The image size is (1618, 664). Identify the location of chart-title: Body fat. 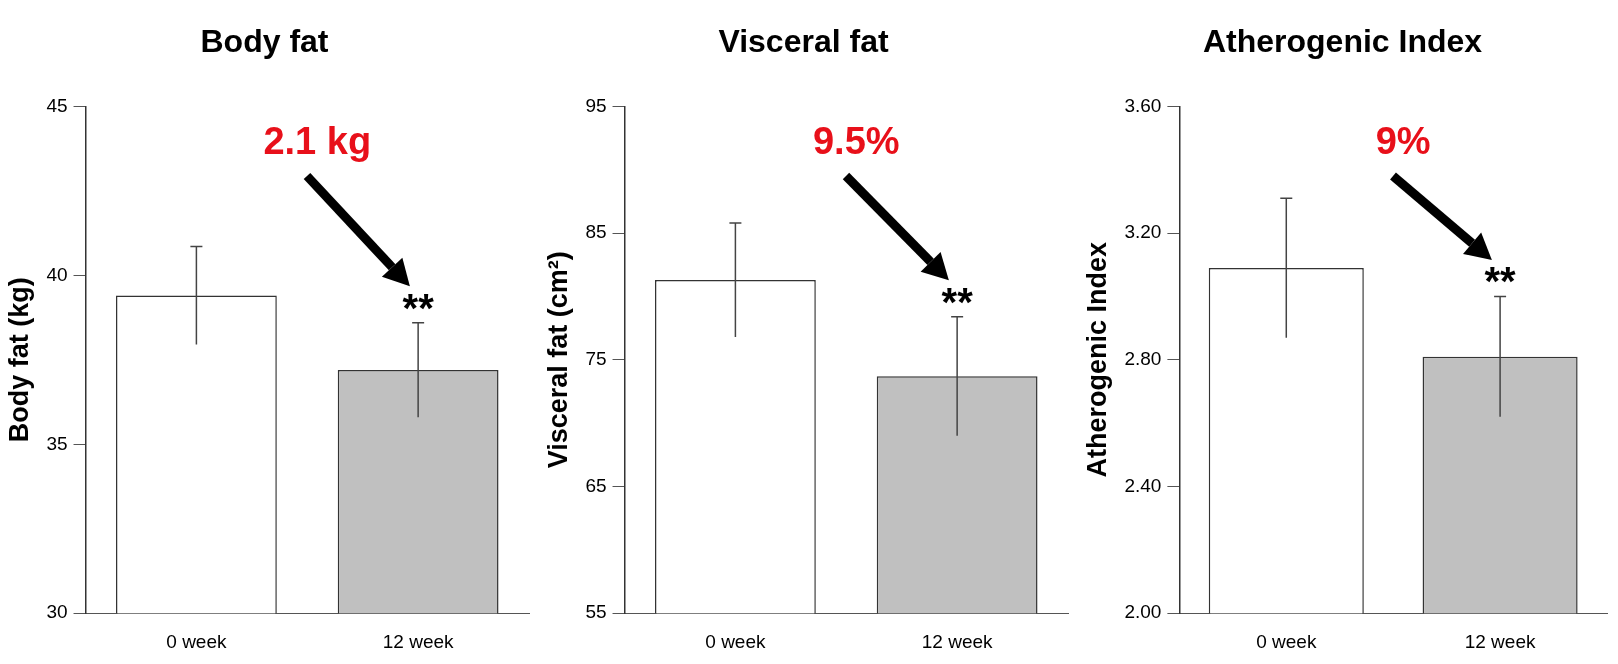
(264, 41).